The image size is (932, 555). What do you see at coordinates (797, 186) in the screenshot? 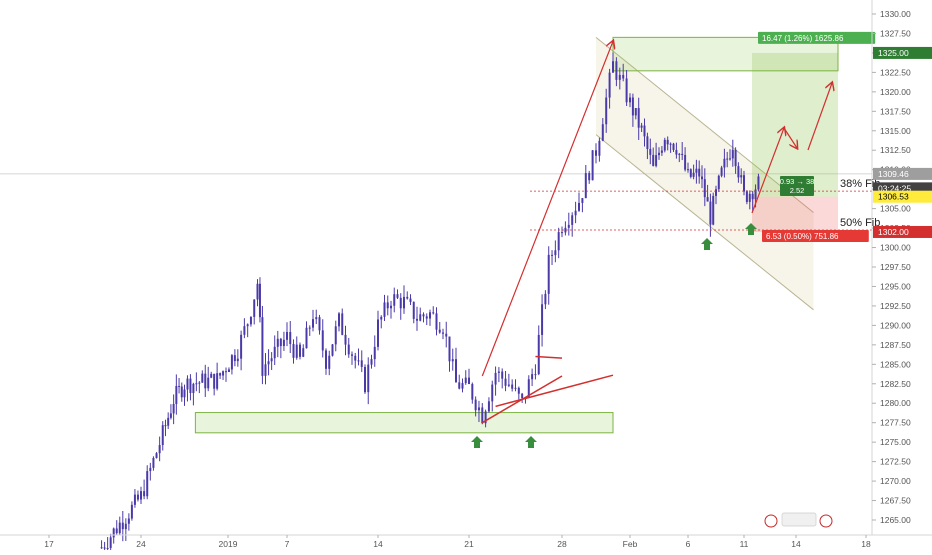
I see `position-center-bg` at bounding box center [797, 186].